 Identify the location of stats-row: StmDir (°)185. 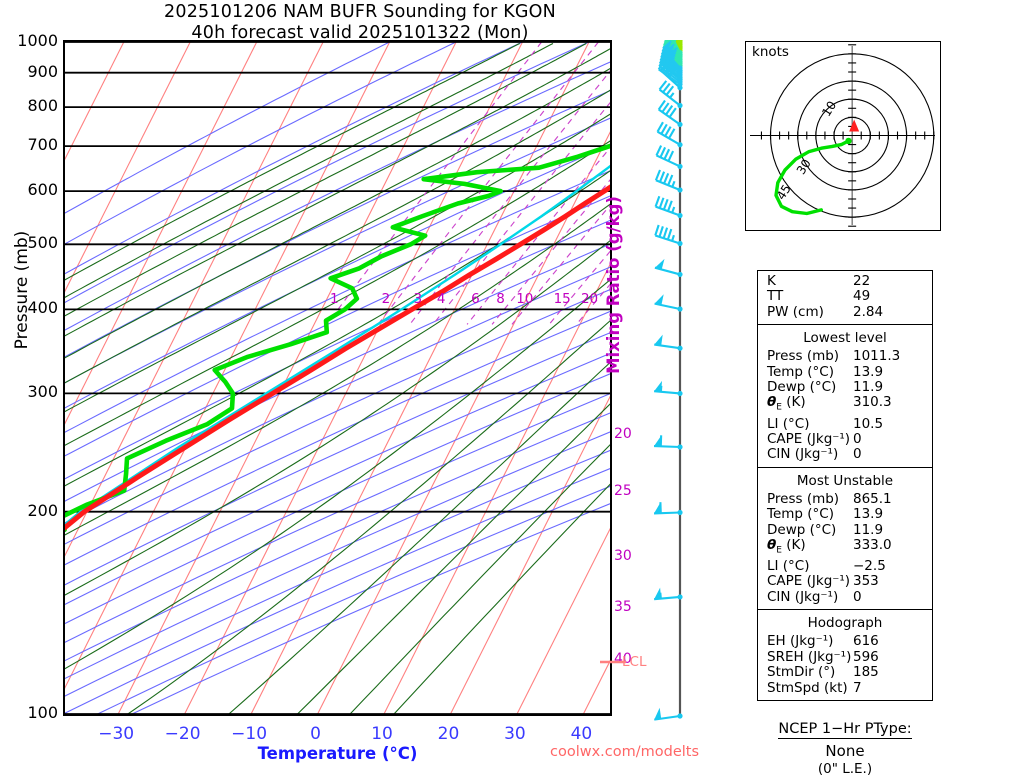
(845, 672).